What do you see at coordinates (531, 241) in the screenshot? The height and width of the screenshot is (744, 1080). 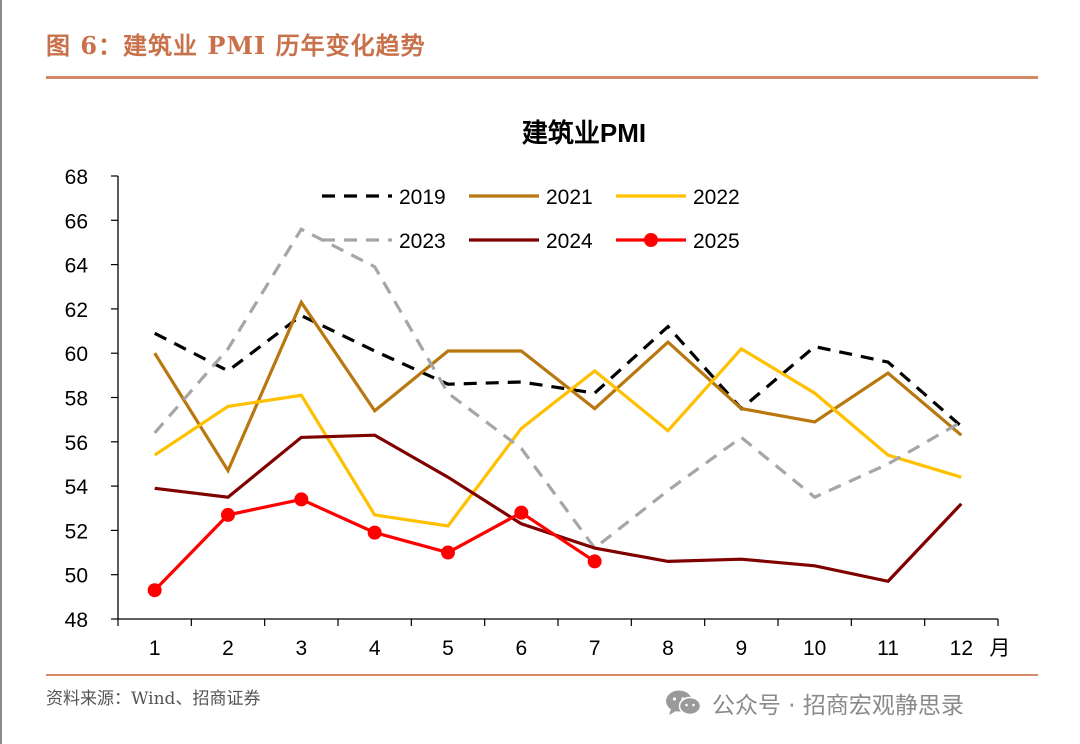 I see `legend-item-2024: 2024` at bounding box center [531, 241].